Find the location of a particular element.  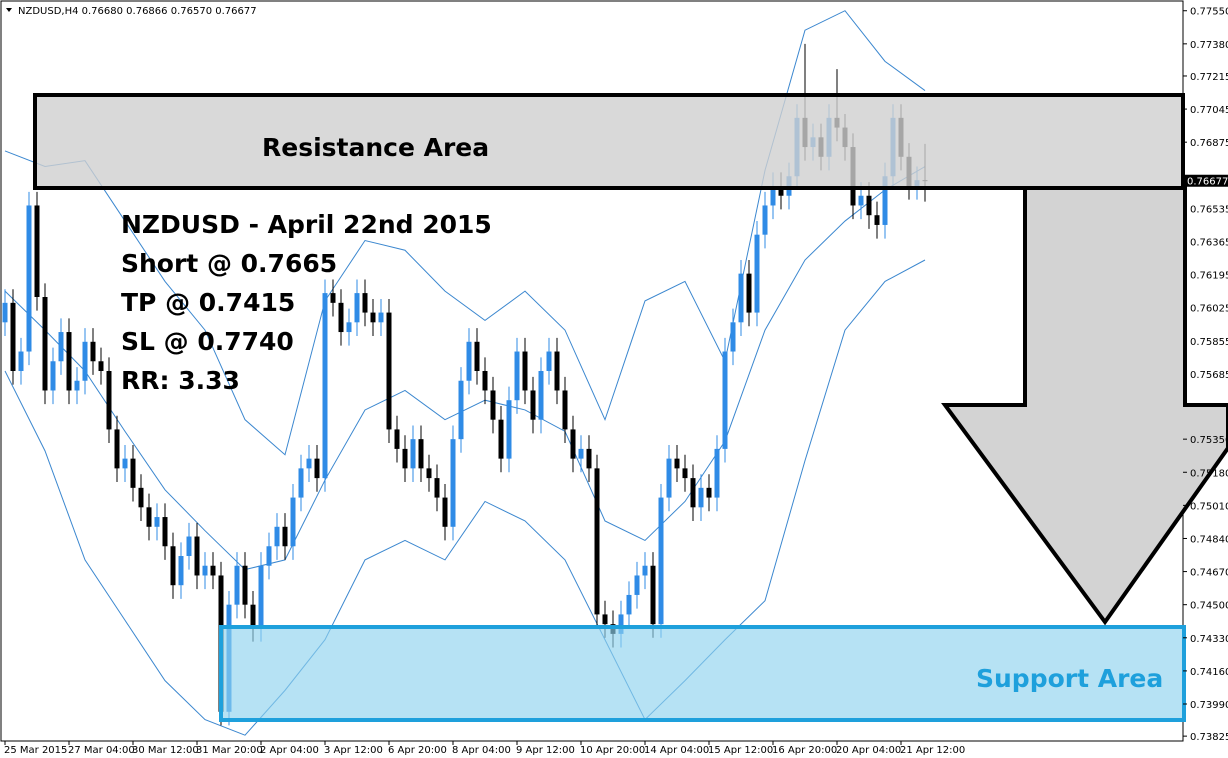

trade-tp: TP @ 0.7415 is located at coordinates (208, 302).